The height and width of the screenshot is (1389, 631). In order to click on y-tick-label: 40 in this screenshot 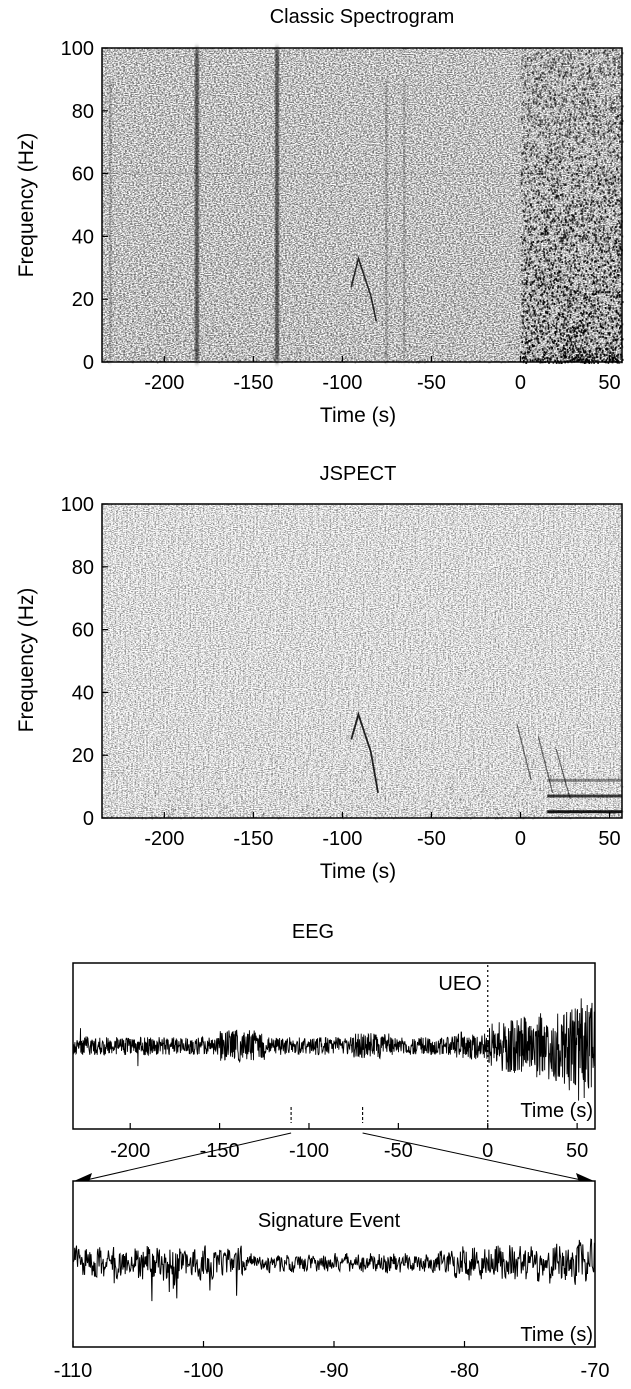, I will do `click(83, 237)`.